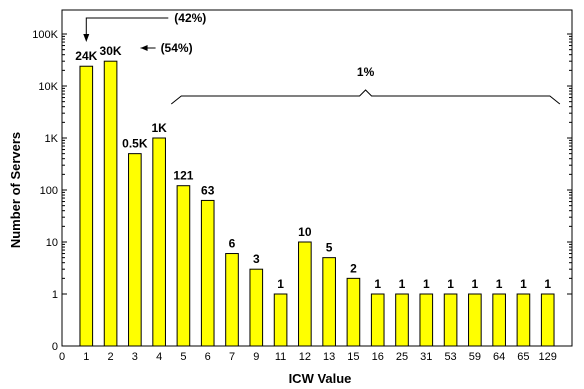  I want to click on x-tick-label: 129, so click(548, 357).